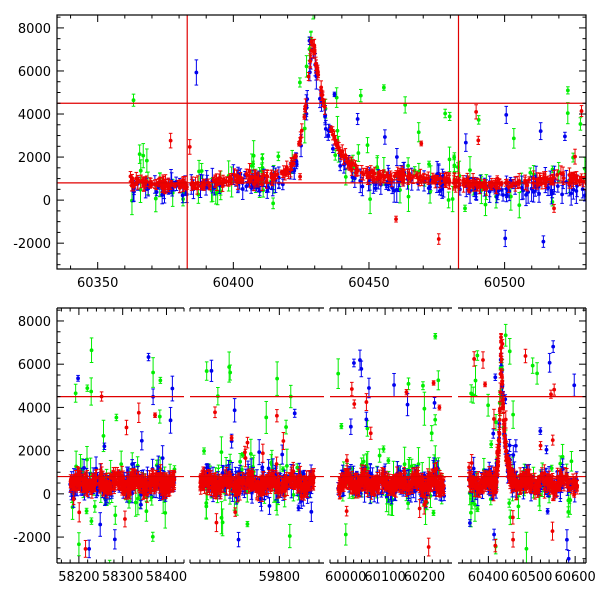 Image resolution: width=600 pixels, height=600 pixels. I want to click on bottom-segment-4: 60400 60500 60600, so click(527, 446).